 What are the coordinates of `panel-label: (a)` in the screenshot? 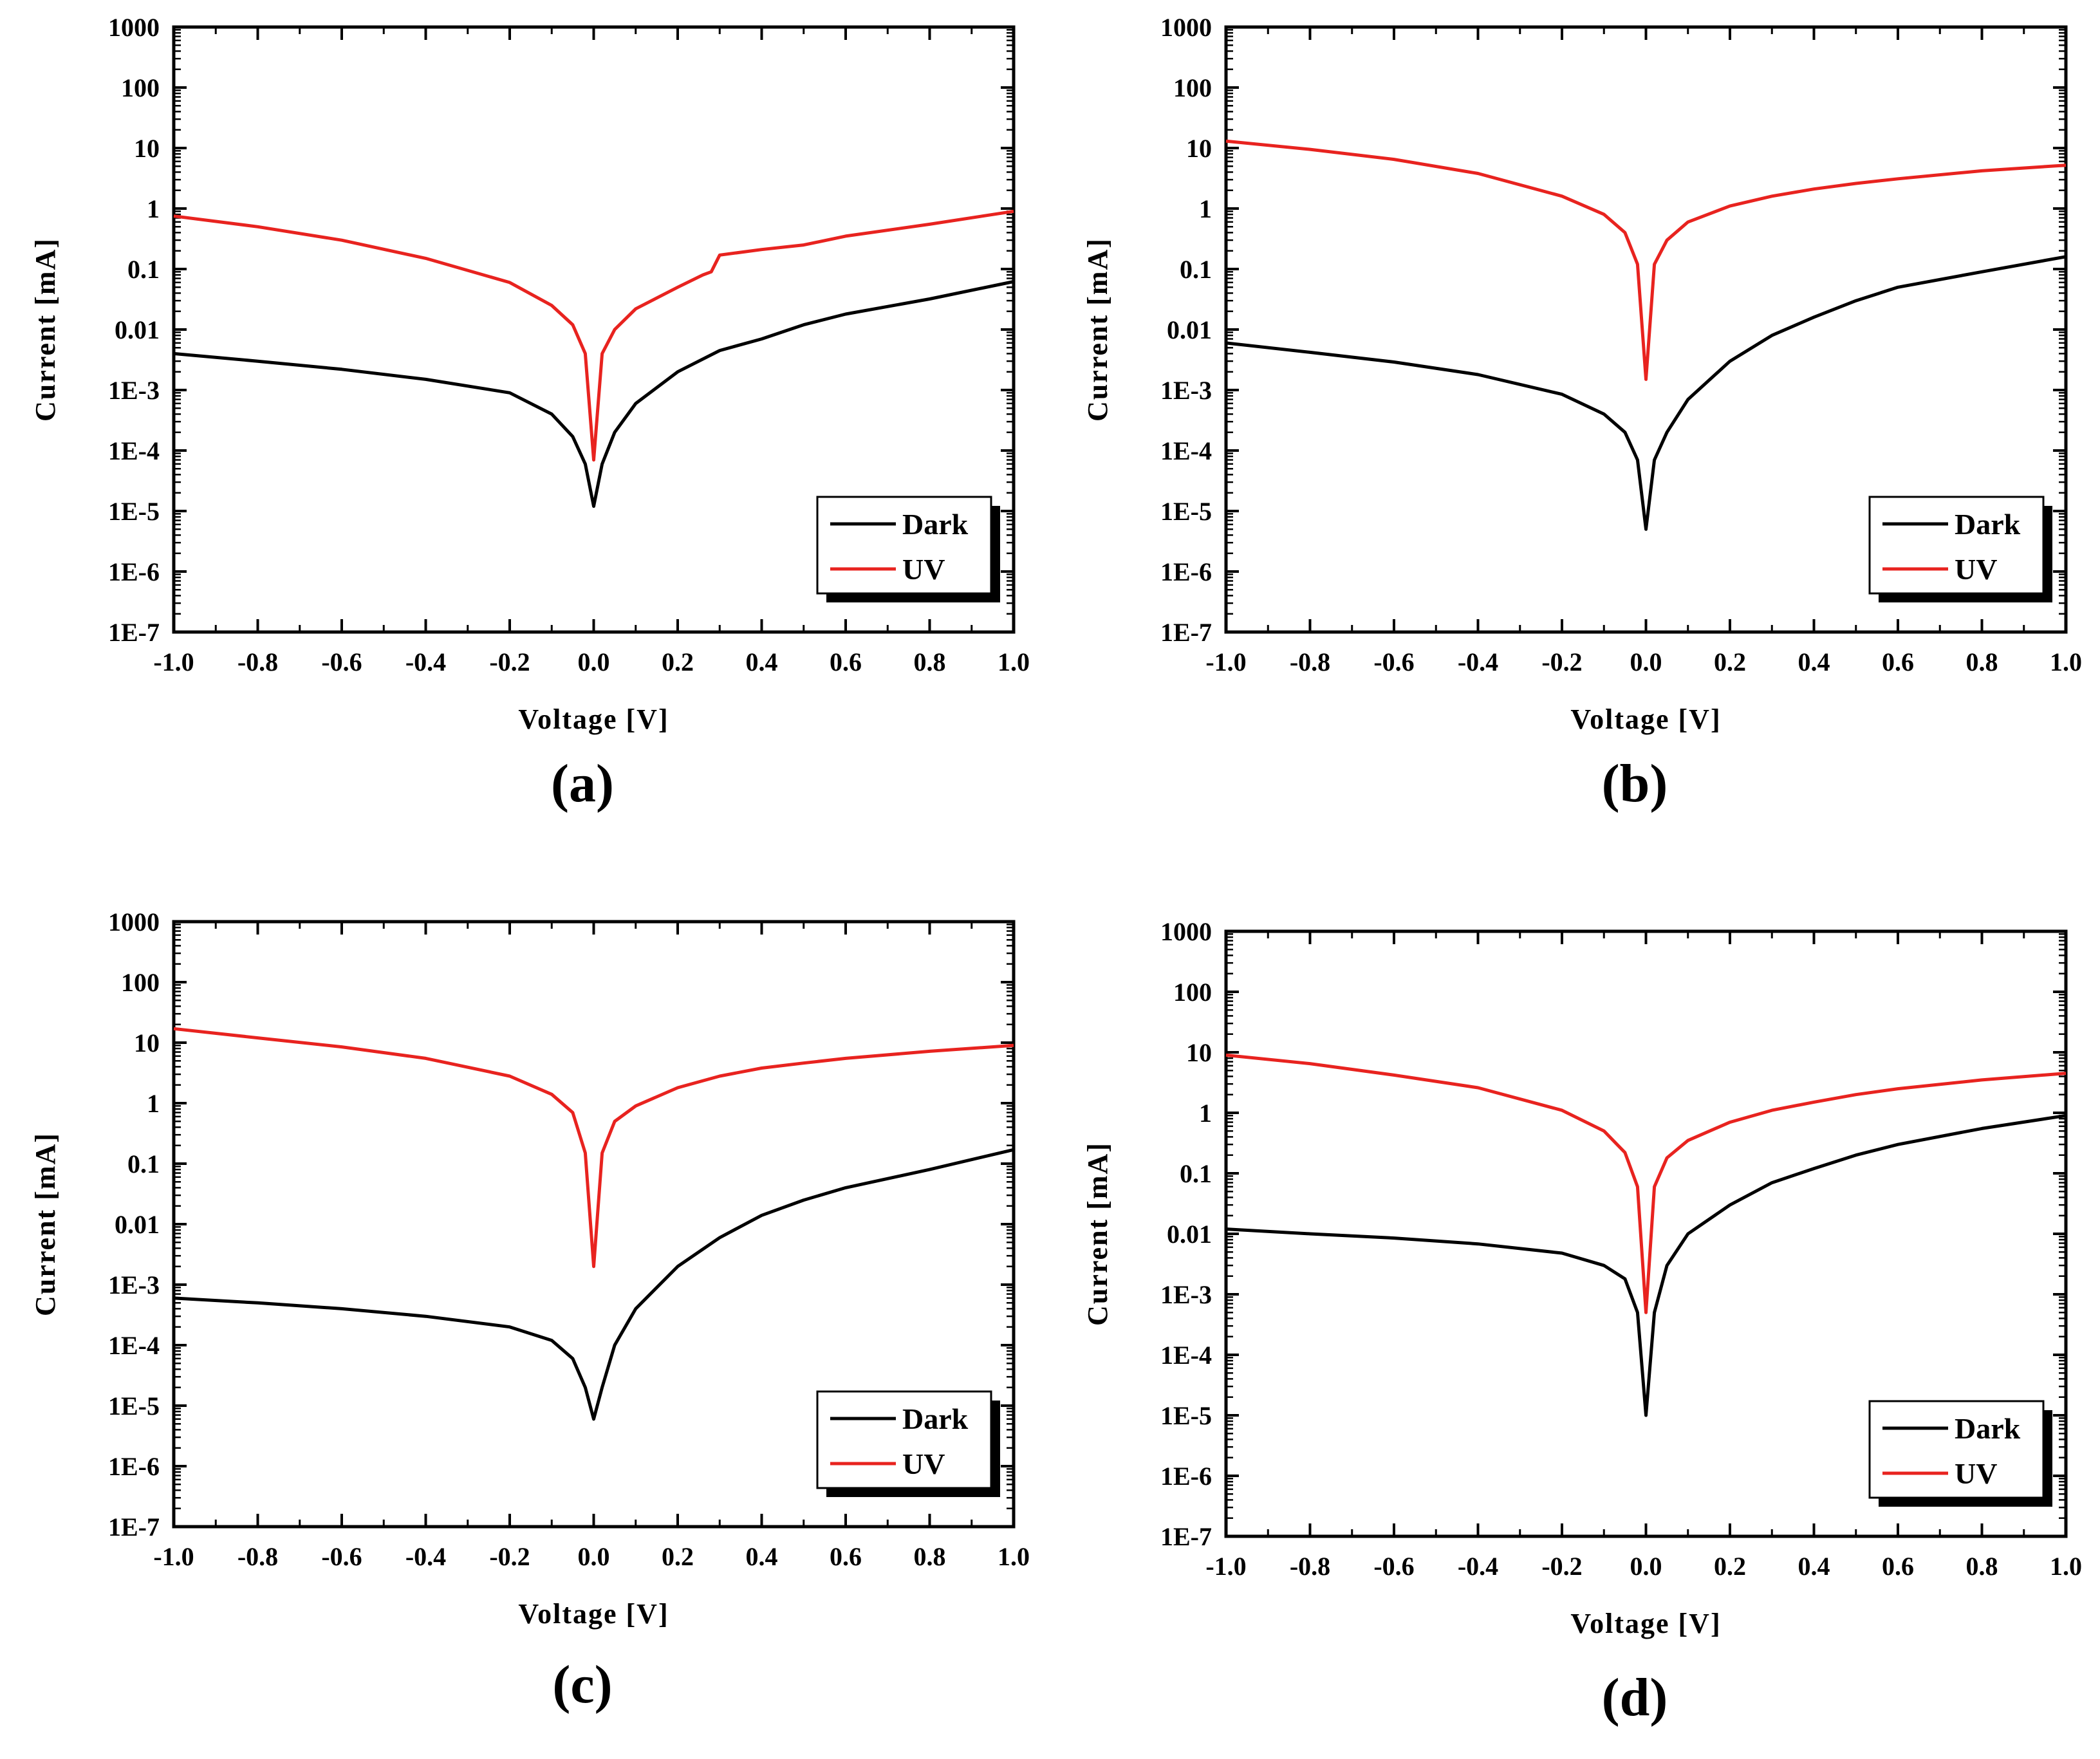 It's located at (582, 784).